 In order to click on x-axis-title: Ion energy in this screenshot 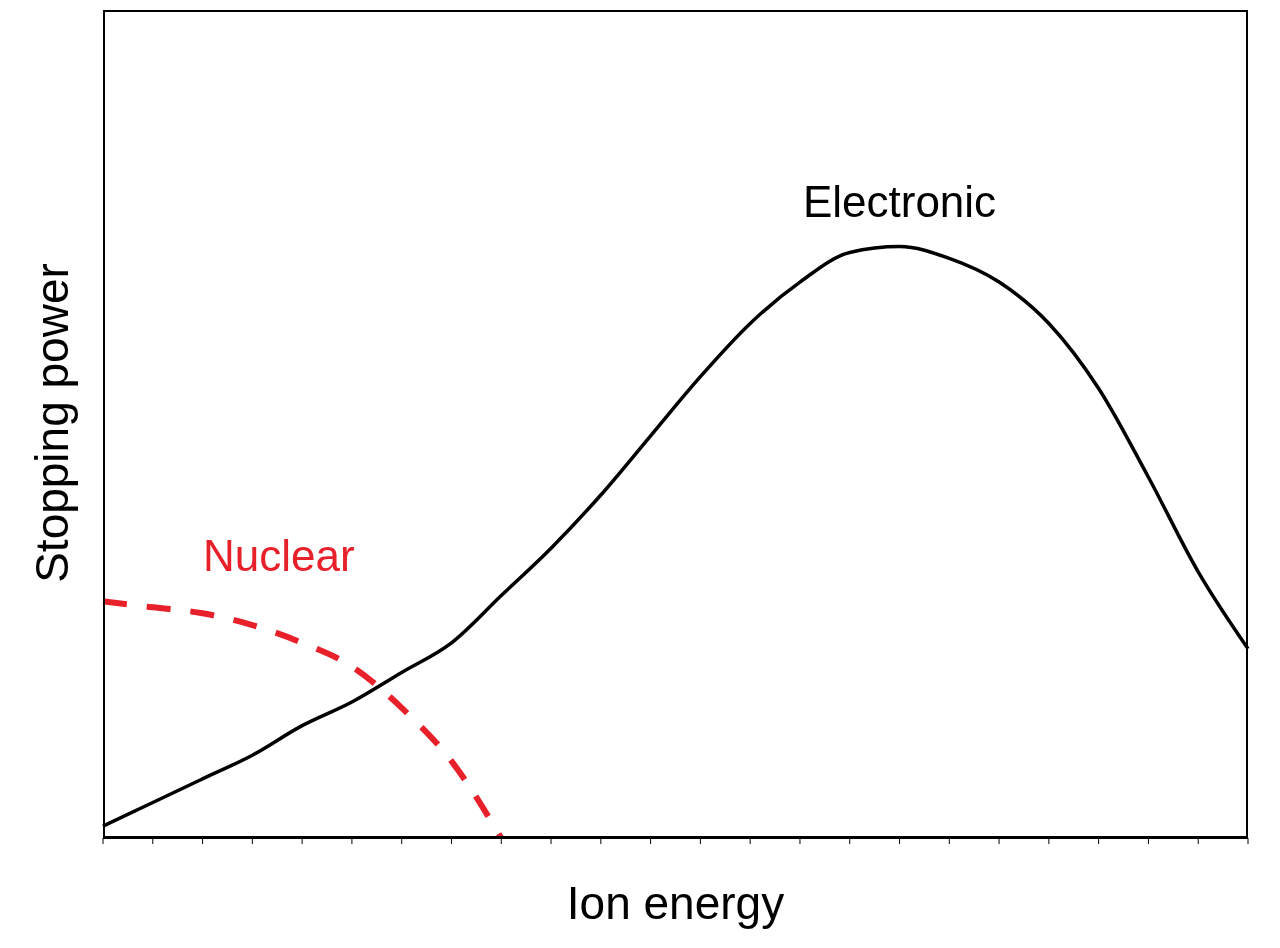, I will do `click(675, 903)`.